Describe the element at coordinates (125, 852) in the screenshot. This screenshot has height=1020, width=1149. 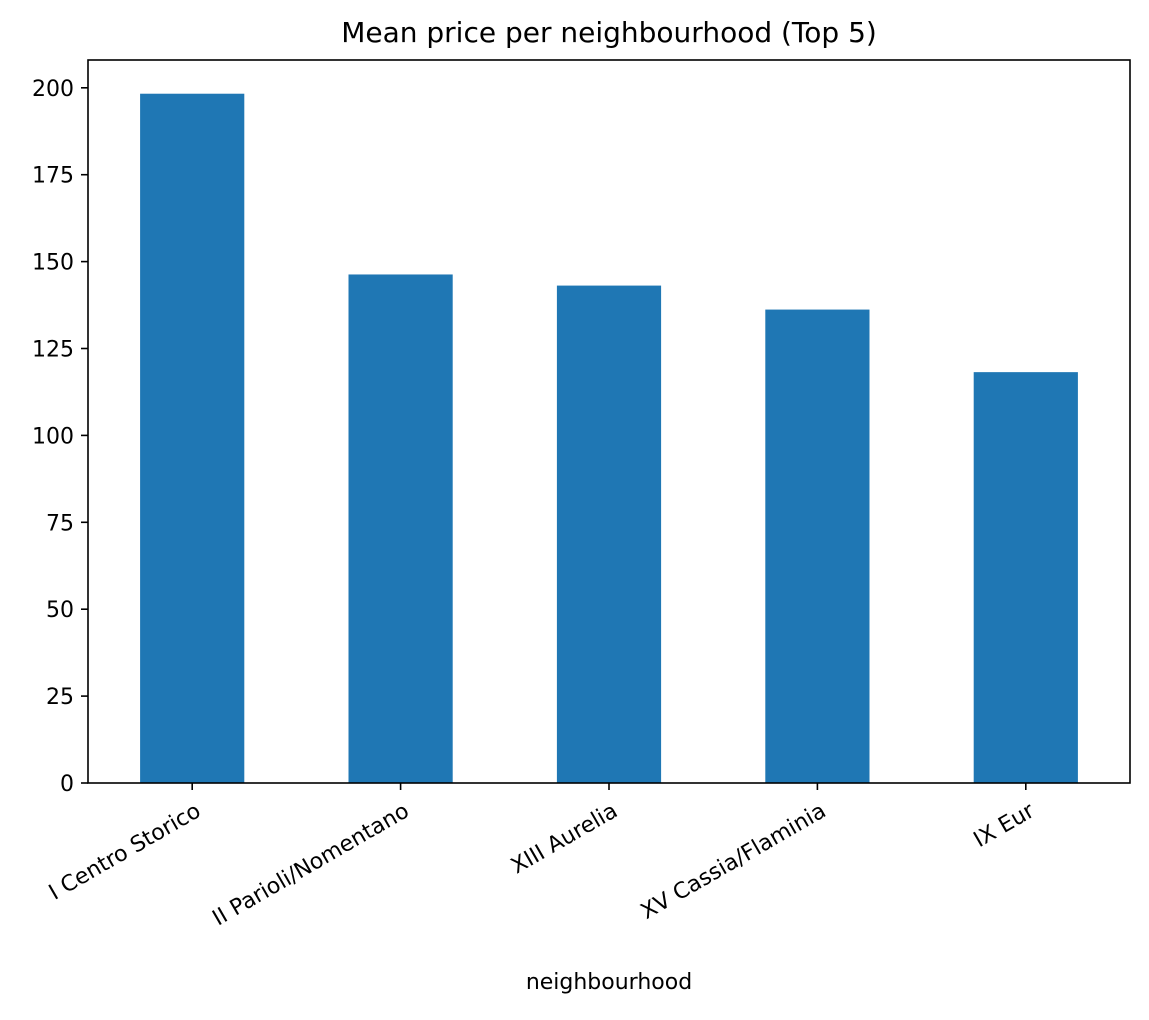
I see `x-tick-label: I Centro Storico` at that location.